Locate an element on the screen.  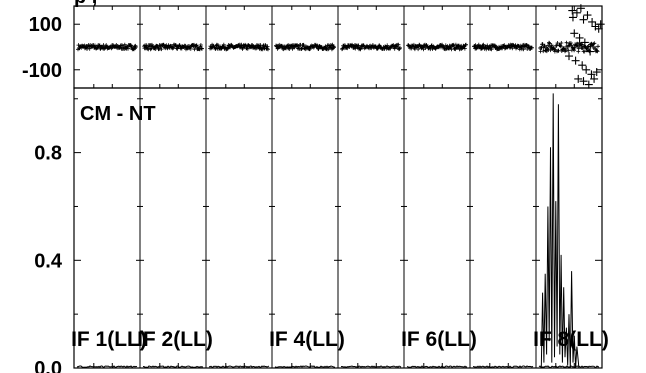
if-label: IF 4(LL) is located at coordinates (307, 339).